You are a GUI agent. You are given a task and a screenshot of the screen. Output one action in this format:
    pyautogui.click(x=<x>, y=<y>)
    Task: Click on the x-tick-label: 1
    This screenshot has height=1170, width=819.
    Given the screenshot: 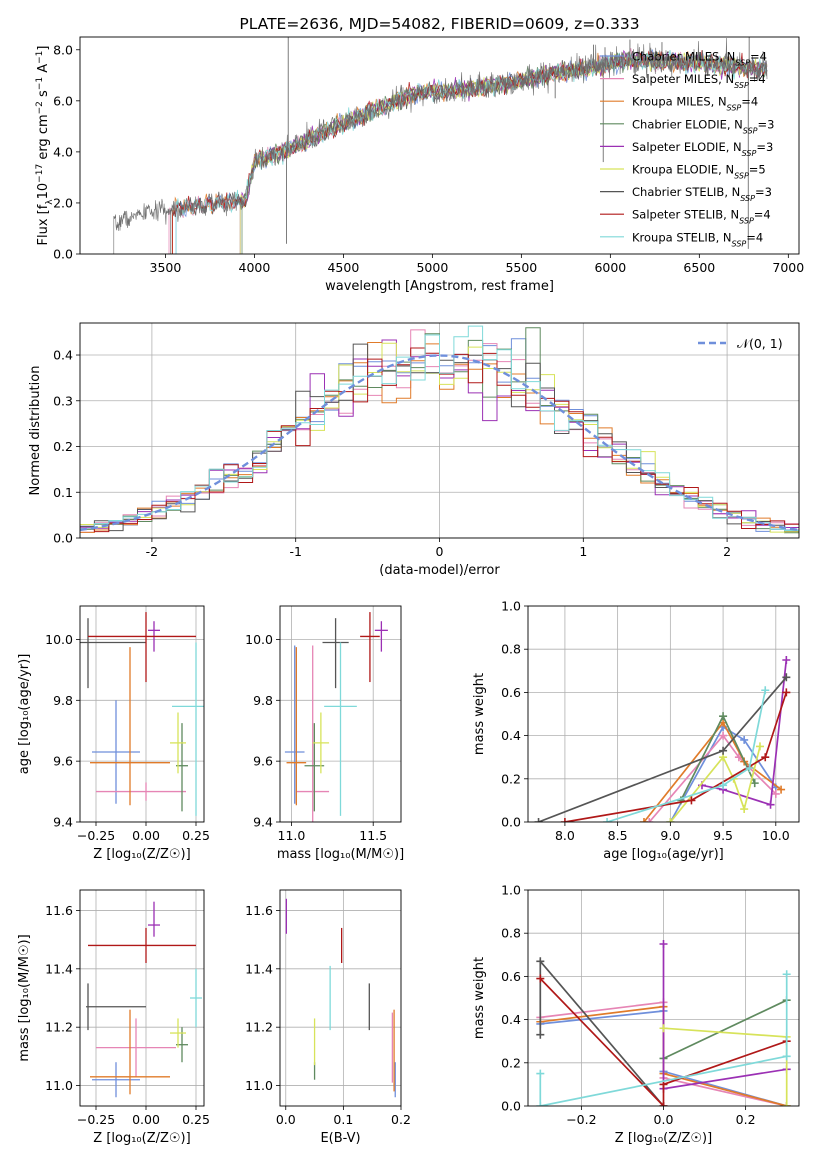 What is the action you would take?
    pyautogui.click(x=583, y=551)
    